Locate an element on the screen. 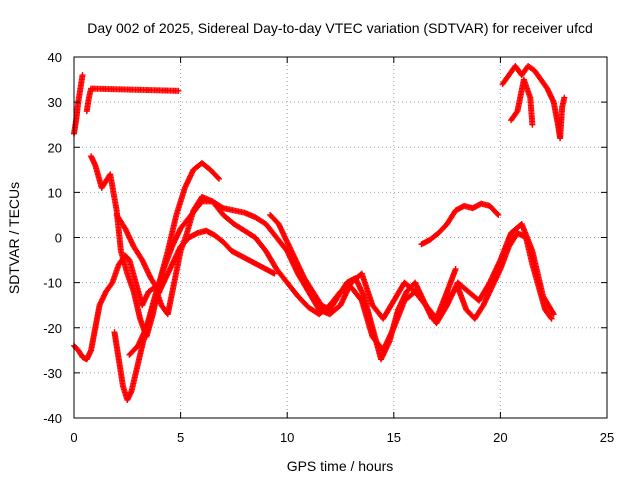  y-tick-label: 40 is located at coordinates (55, 57).